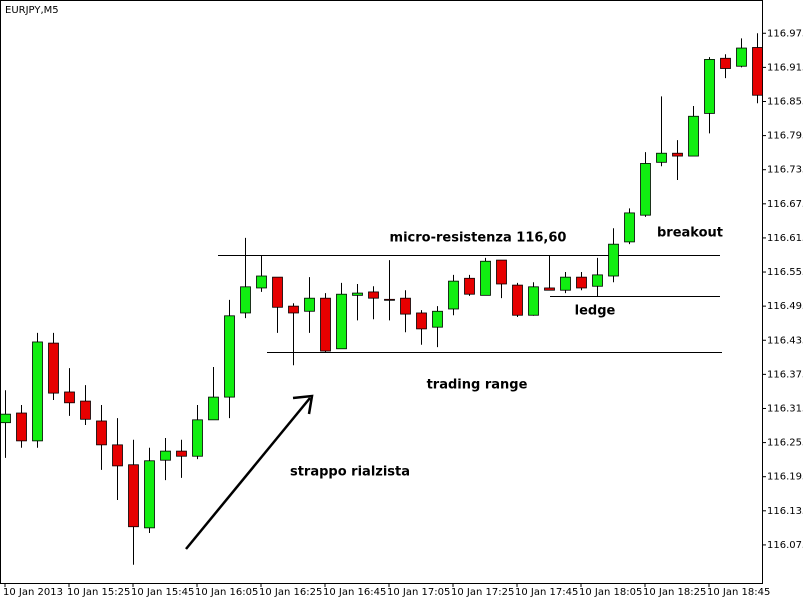  I want to click on y-tick-label: 116.555, so click(785, 272).